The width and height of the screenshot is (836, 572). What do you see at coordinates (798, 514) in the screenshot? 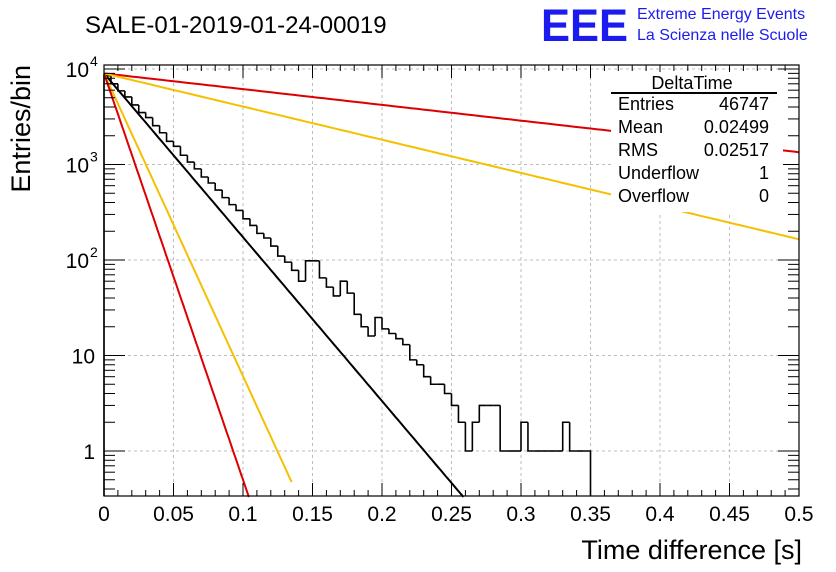
I see `x-tick-label: 0.5` at bounding box center [798, 514].